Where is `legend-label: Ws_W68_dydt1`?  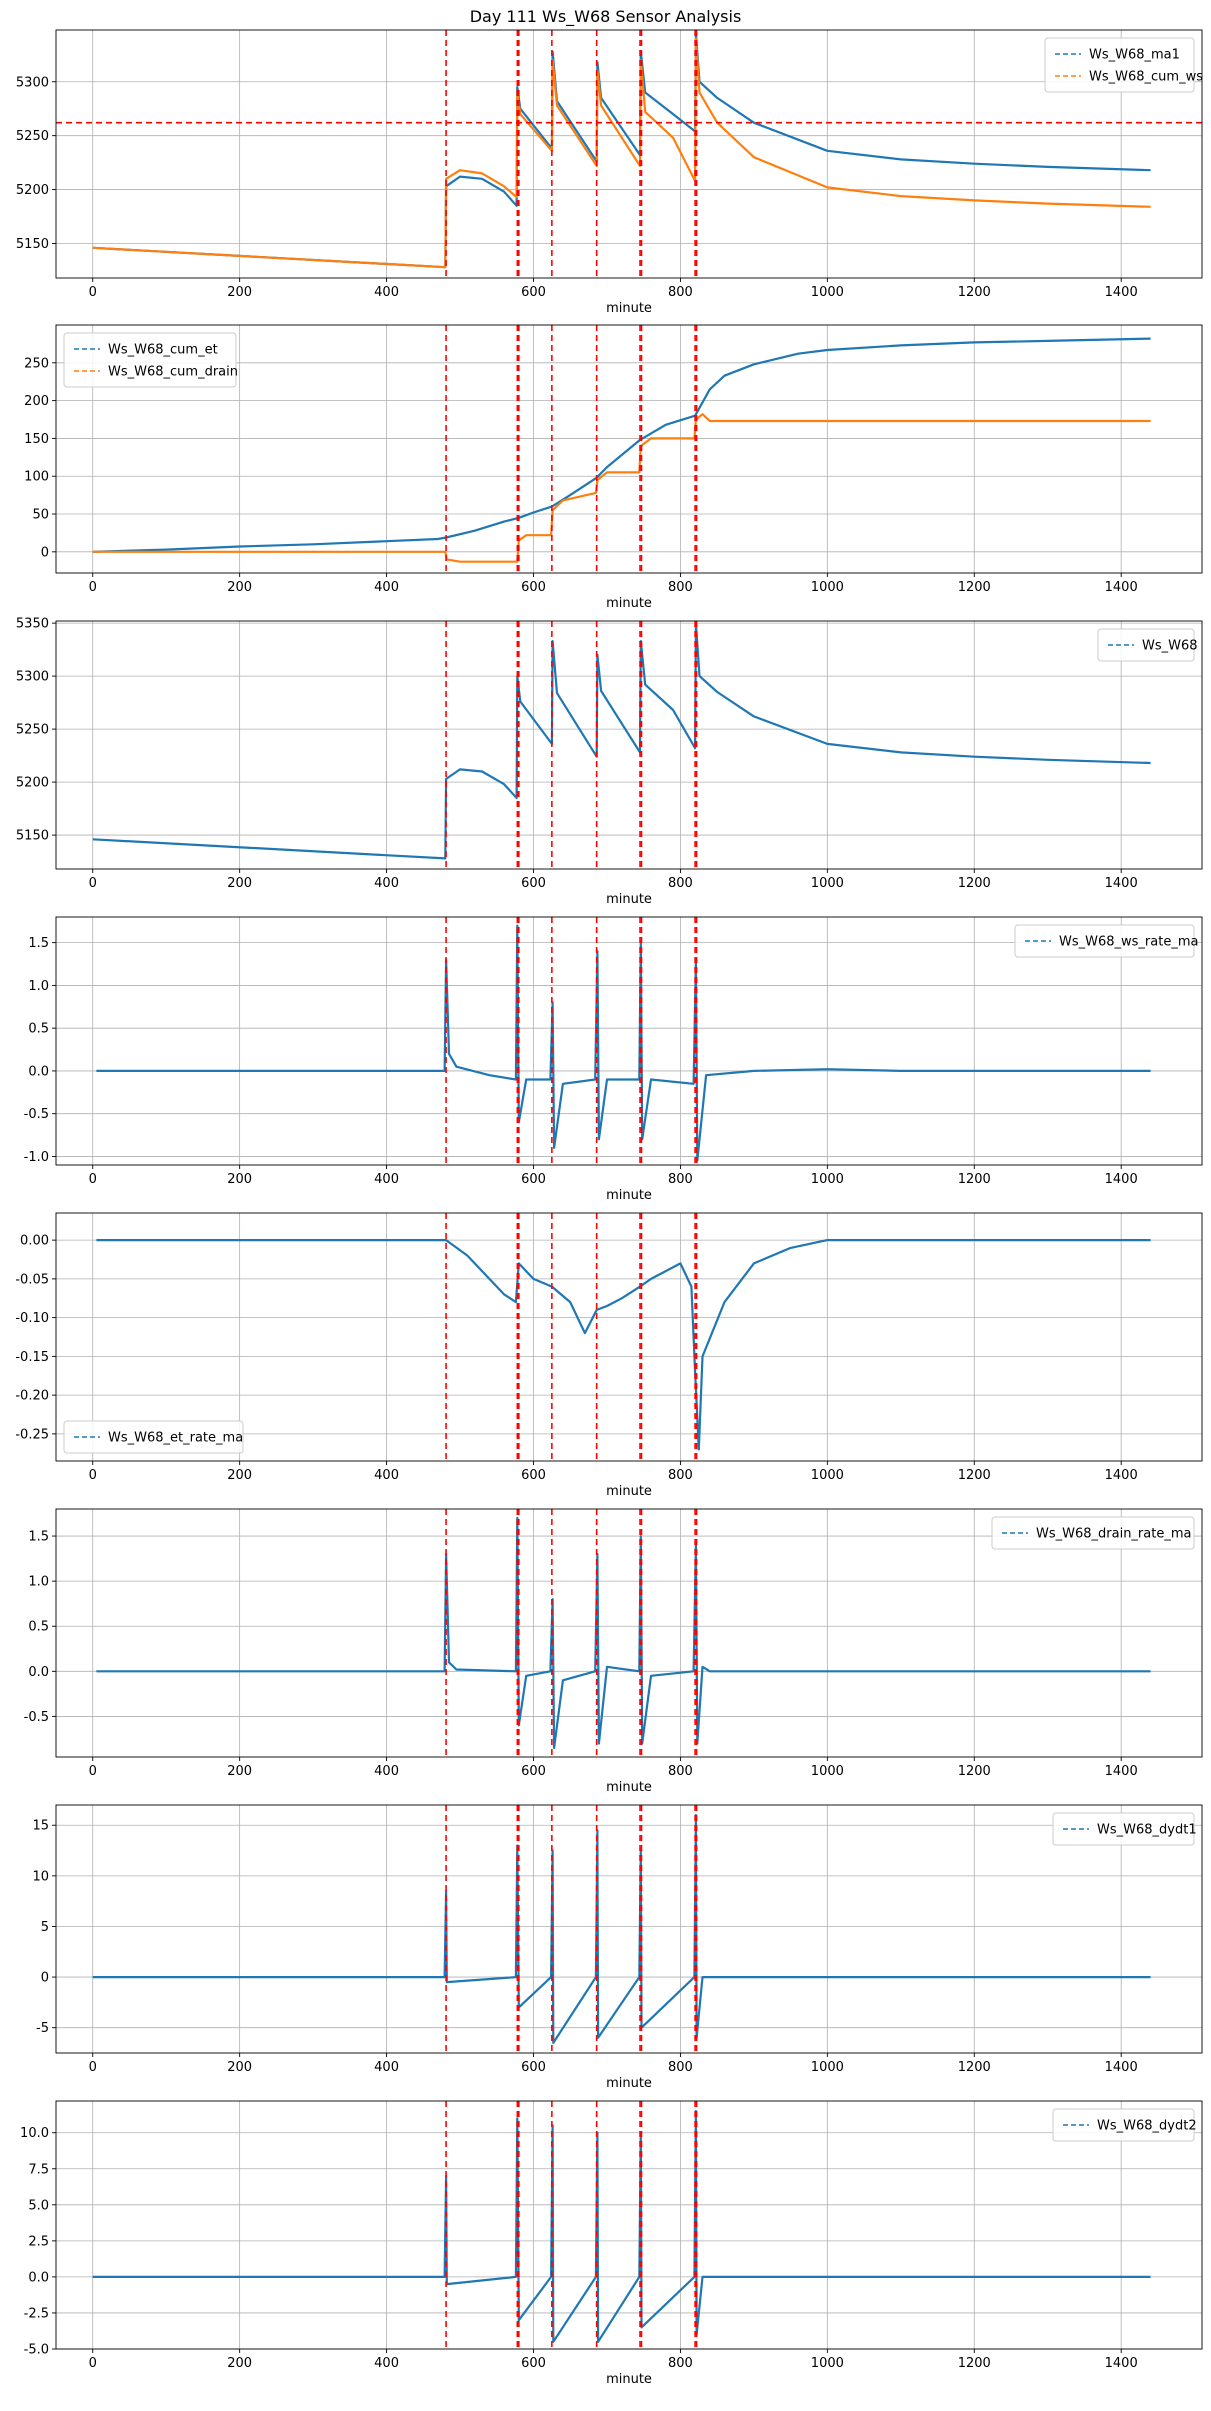
legend-label: Ws_W68_dydt1 is located at coordinates (1147, 1830).